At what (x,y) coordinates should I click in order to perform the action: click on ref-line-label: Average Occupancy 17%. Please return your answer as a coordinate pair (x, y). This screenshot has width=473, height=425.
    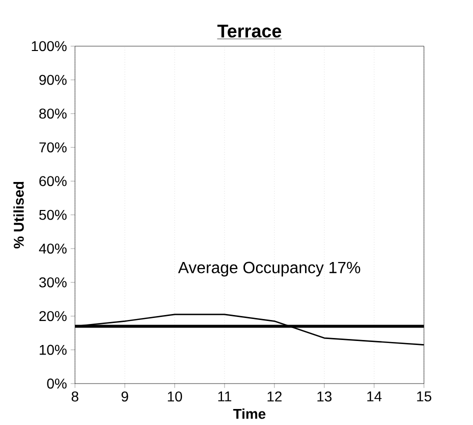
    Looking at the image, I should click on (269, 269).